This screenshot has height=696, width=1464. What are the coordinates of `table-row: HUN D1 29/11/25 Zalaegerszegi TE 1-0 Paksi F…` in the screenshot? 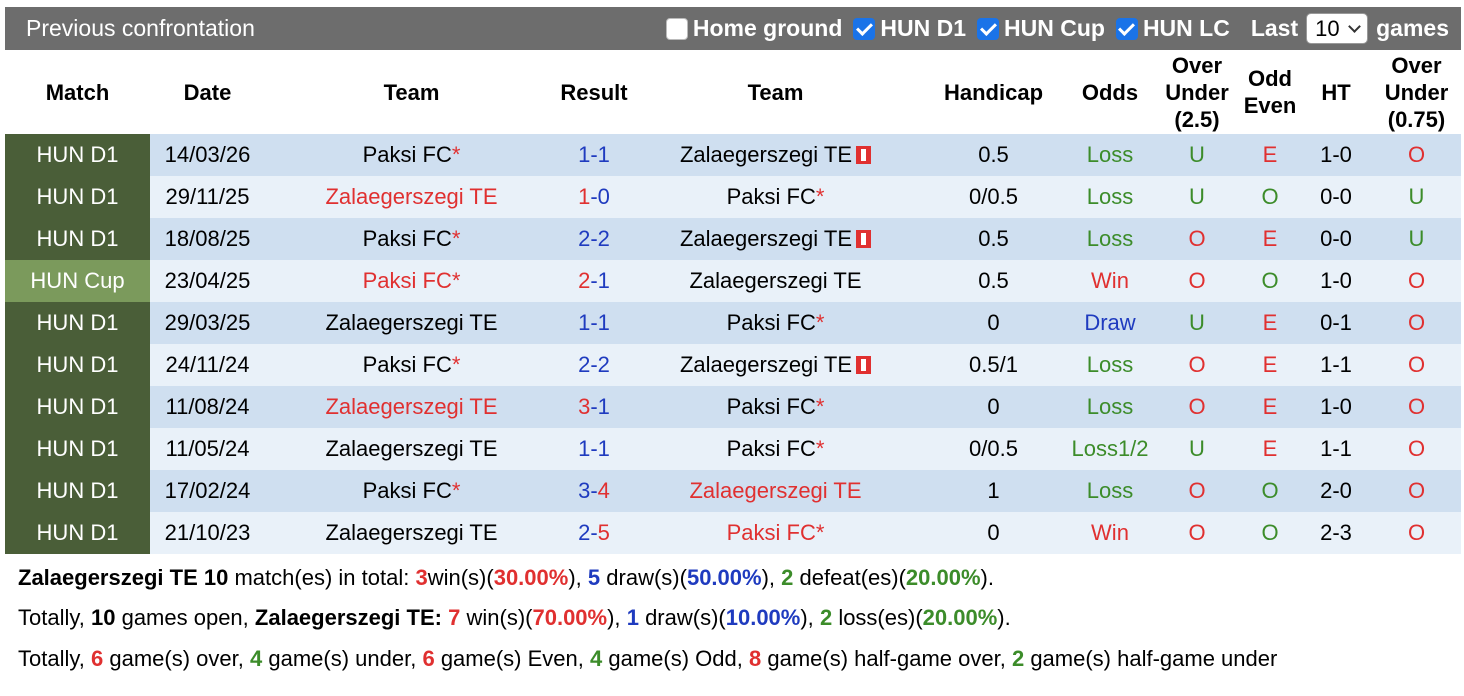 It's located at (733, 197).